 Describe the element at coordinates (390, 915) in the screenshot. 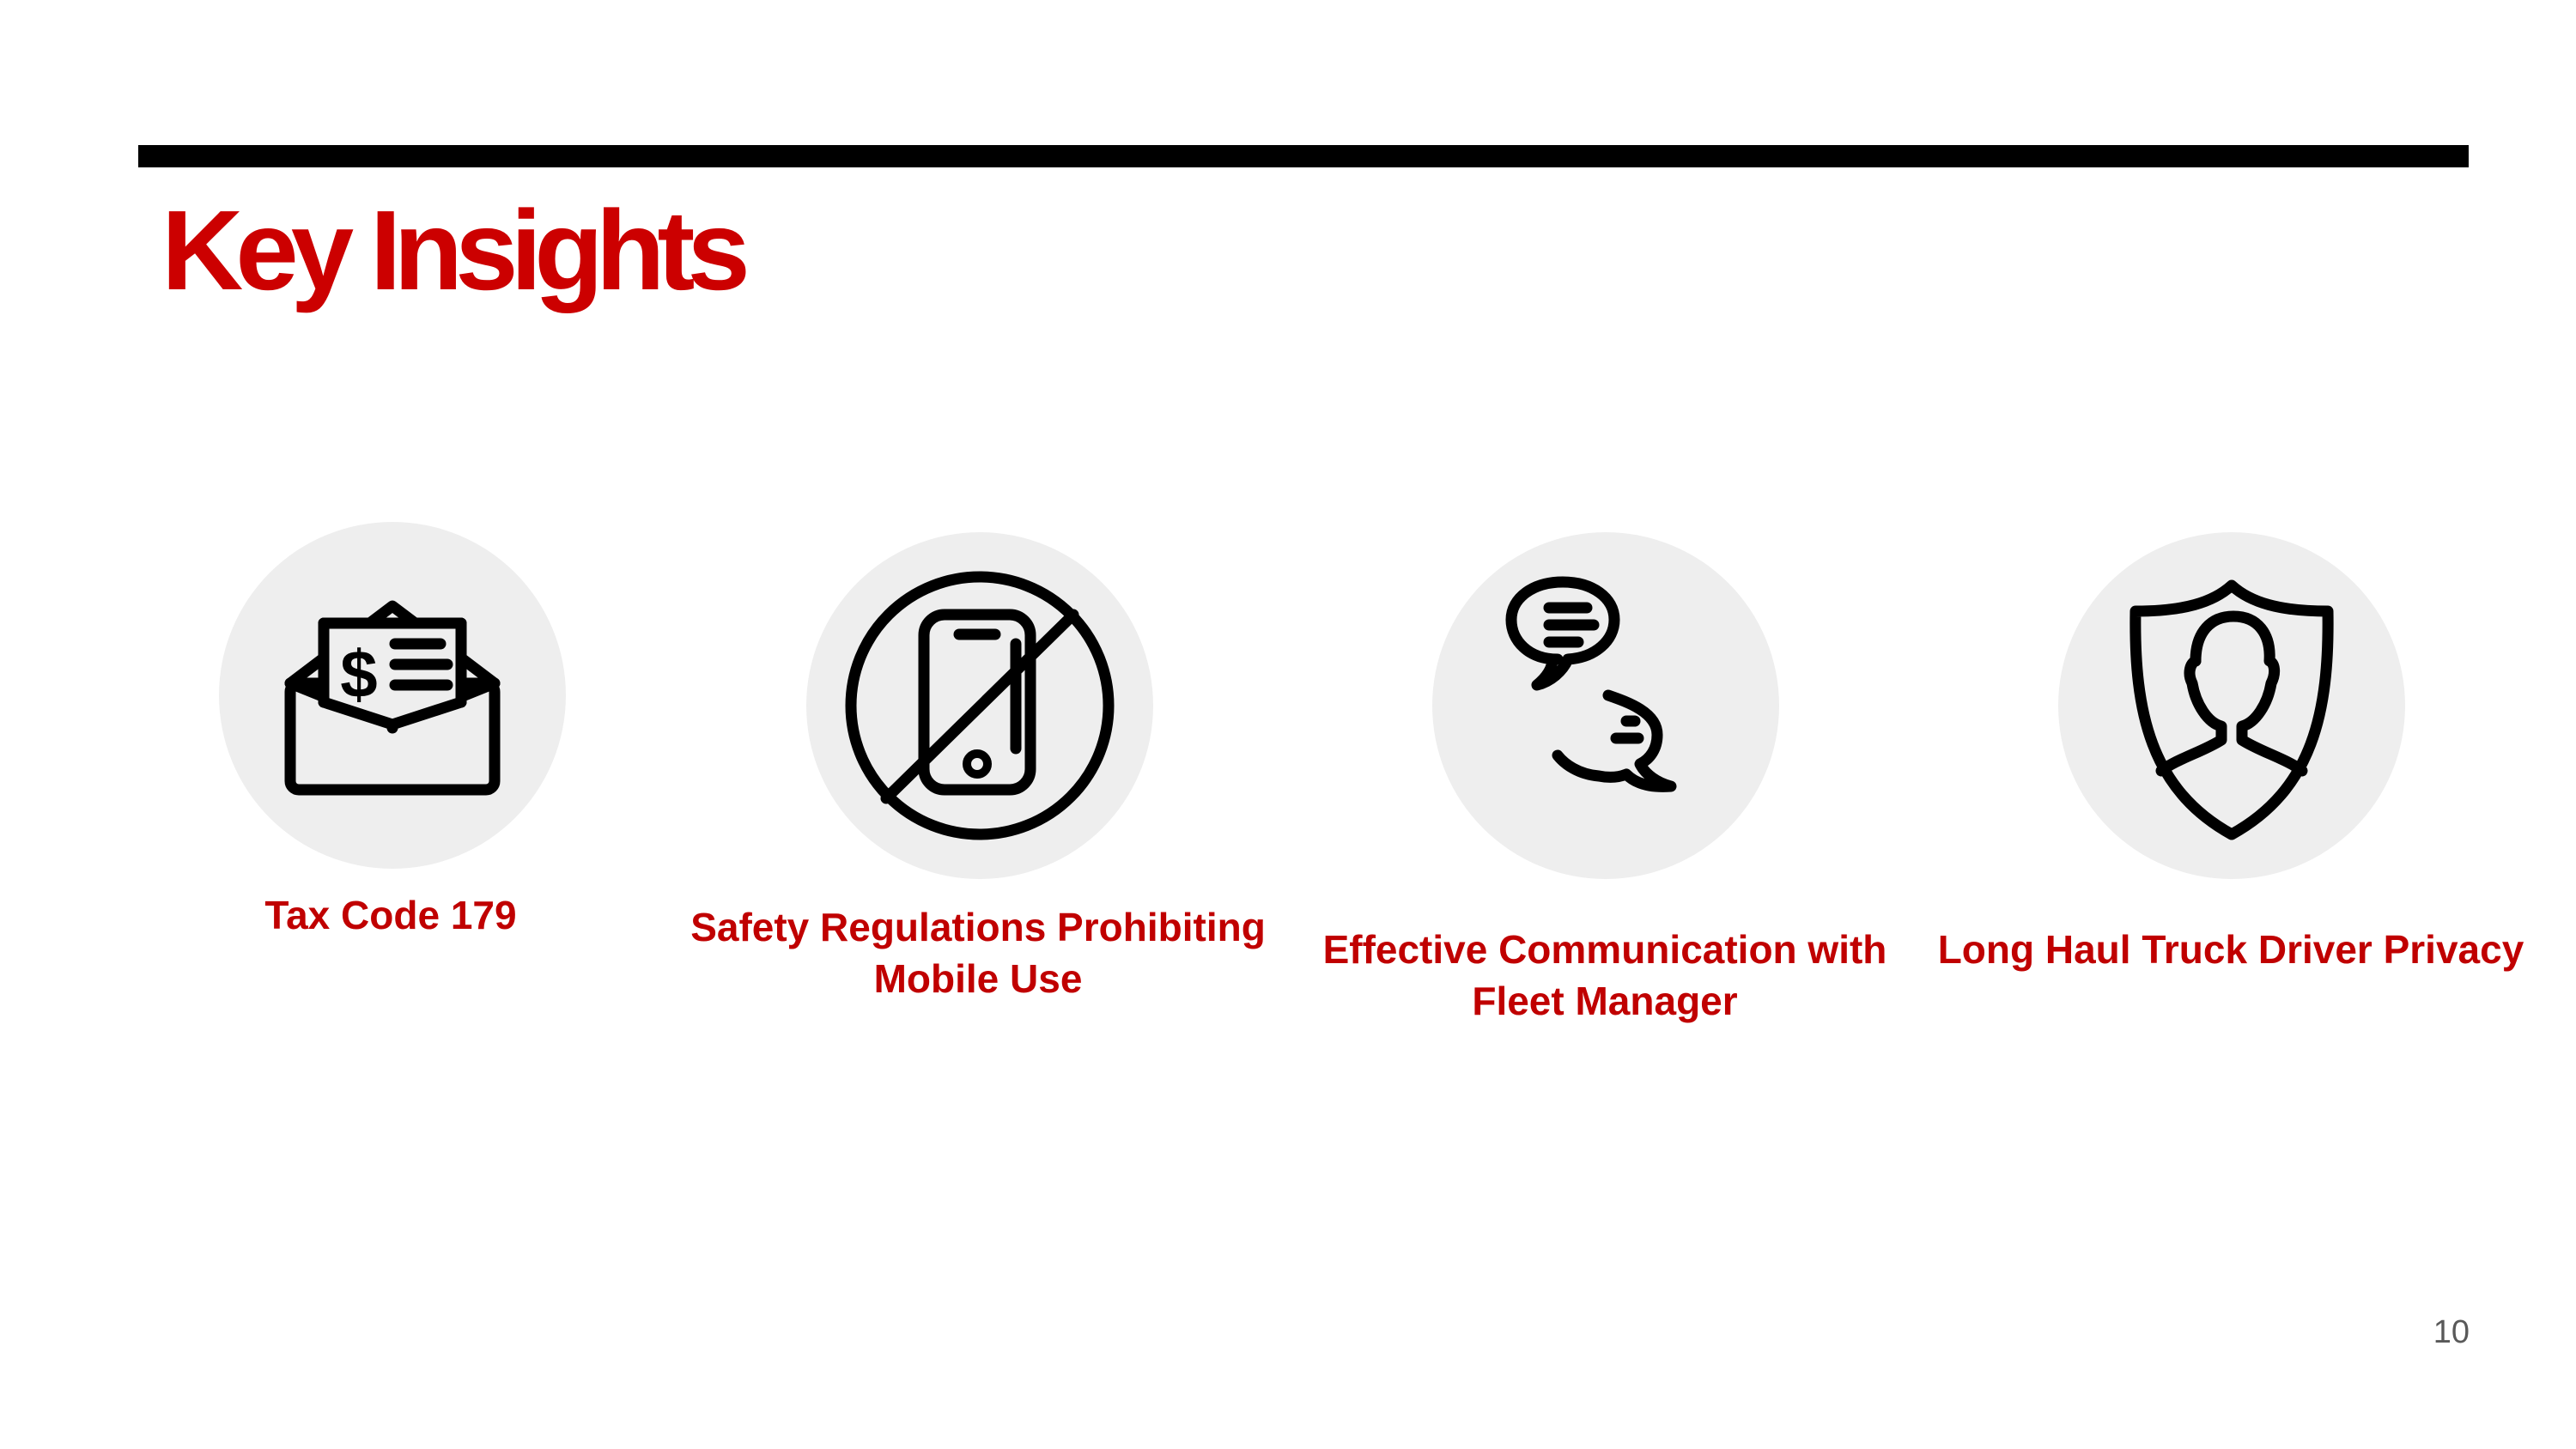

I see `insight-1-caption: Tax Code 179` at that location.